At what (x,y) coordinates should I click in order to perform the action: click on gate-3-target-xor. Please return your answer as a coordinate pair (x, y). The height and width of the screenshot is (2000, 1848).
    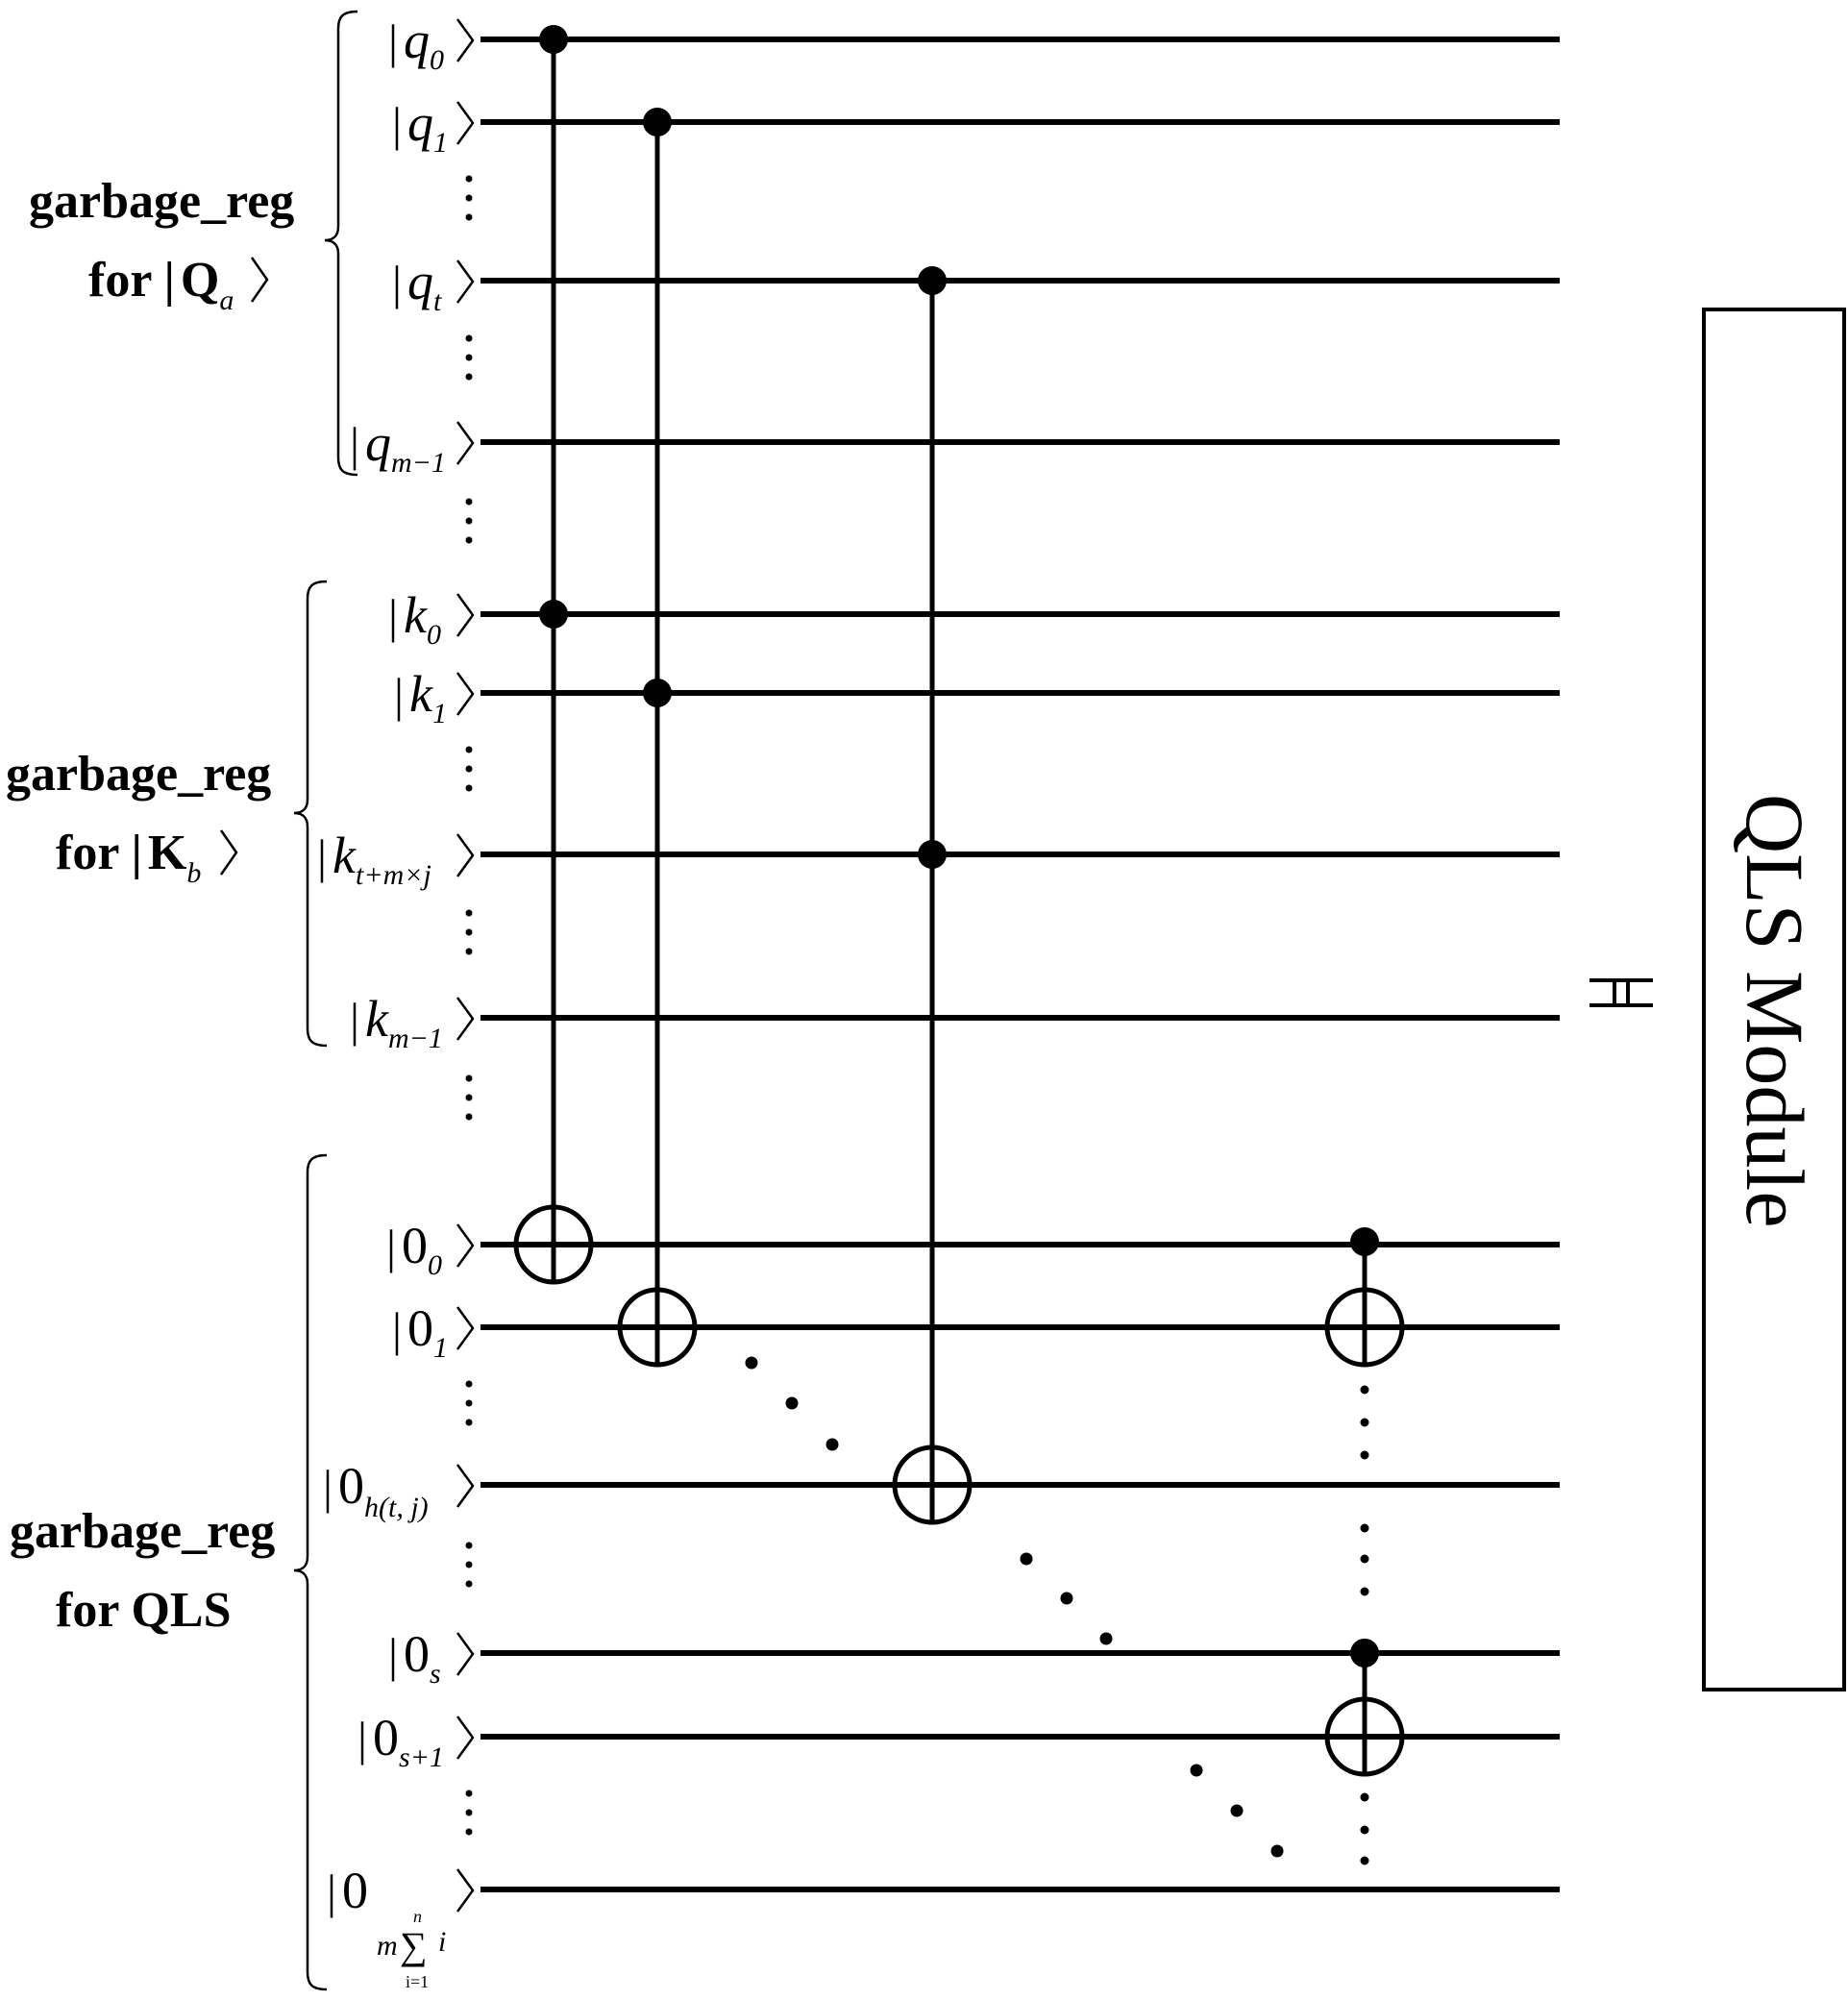
    Looking at the image, I should click on (932, 1484).